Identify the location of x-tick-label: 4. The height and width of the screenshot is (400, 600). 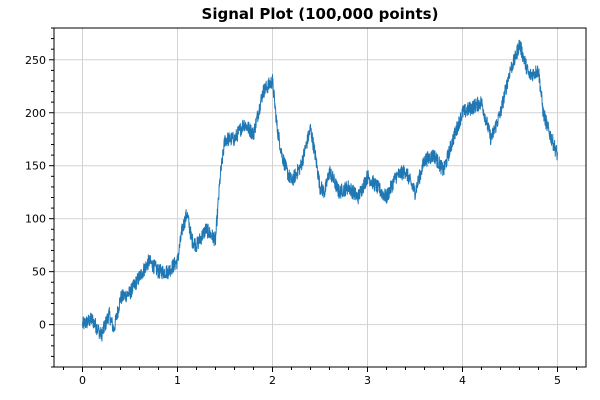
(462, 380).